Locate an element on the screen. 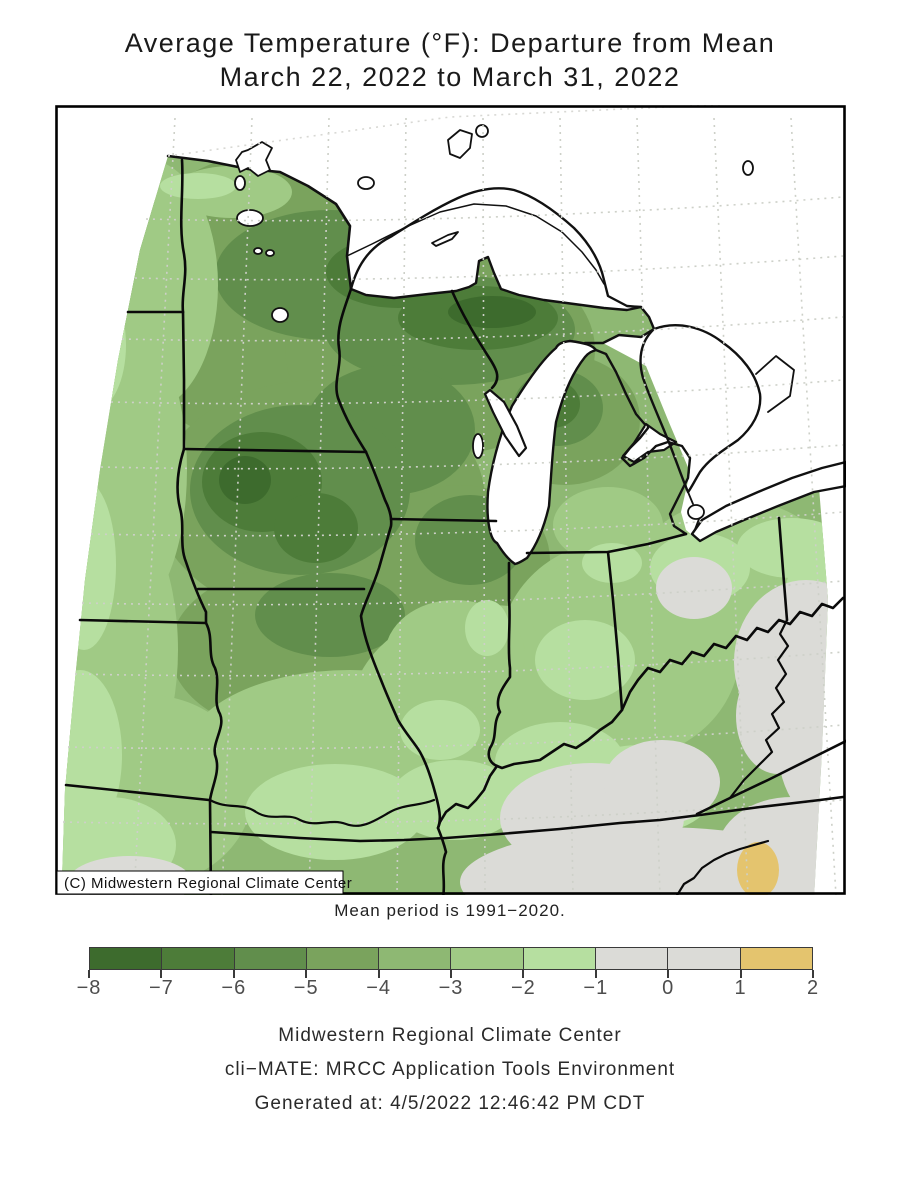 The image size is (900, 1200). colorbar-tick-label: −5 is located at coordinates (306, 988).